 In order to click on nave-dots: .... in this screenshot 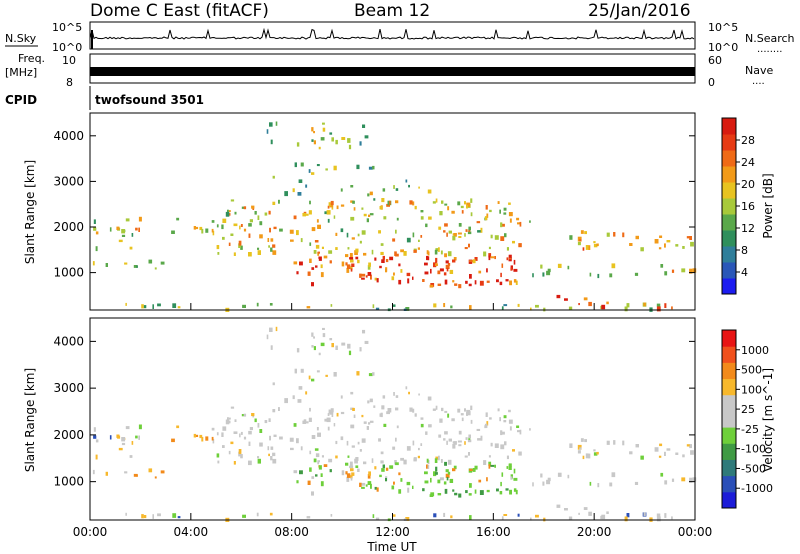, I will do `click(758, 81)`.